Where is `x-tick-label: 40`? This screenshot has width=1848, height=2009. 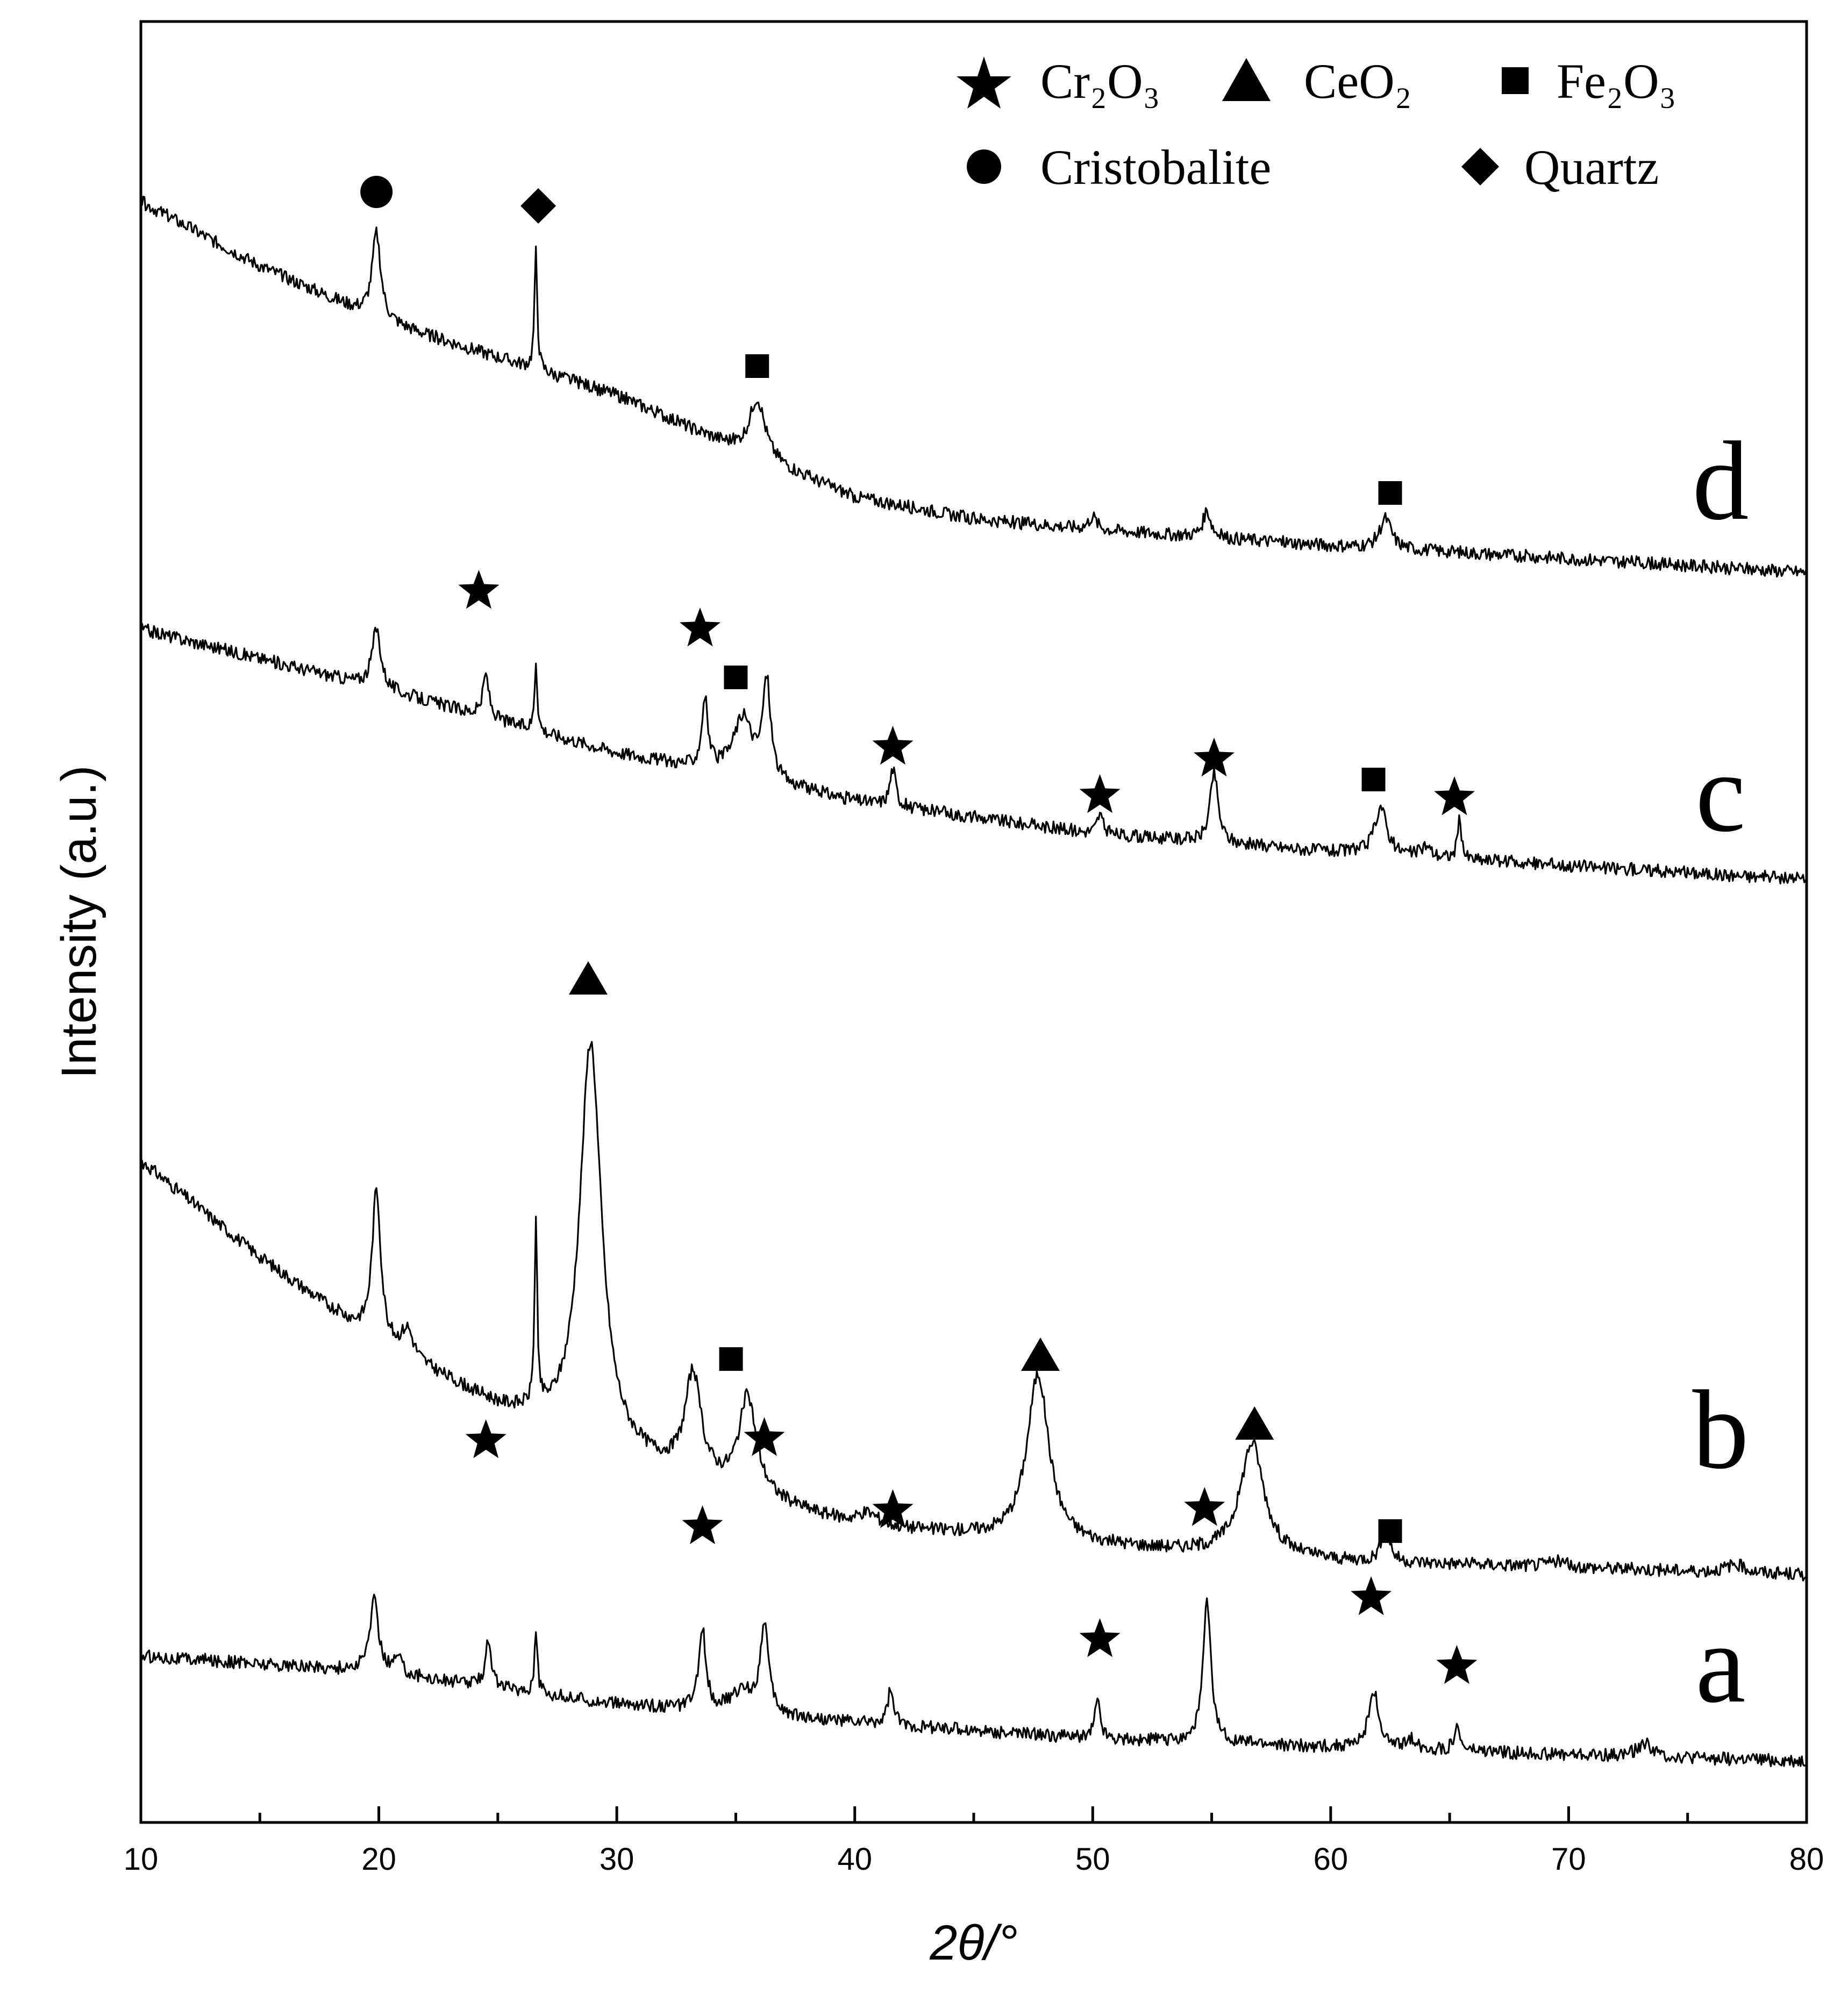
x-tick-label: 40 is located at coordinates (854, 1859).